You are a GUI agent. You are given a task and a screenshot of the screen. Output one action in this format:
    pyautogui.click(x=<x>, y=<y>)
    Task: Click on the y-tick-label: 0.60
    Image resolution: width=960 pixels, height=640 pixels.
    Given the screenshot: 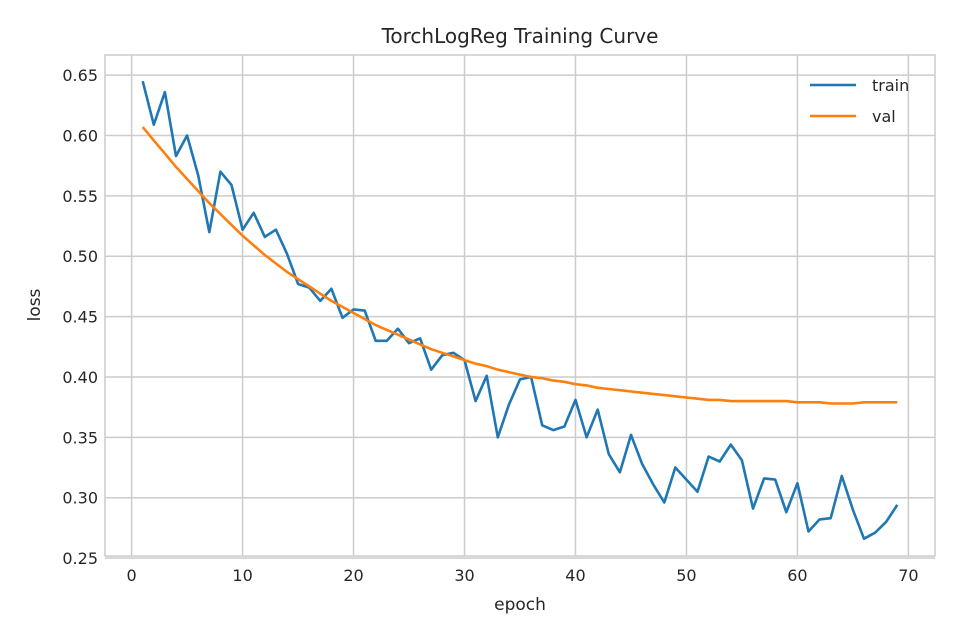 What is the action you would take?
    pyautogui.click(x=80, y=136)
    